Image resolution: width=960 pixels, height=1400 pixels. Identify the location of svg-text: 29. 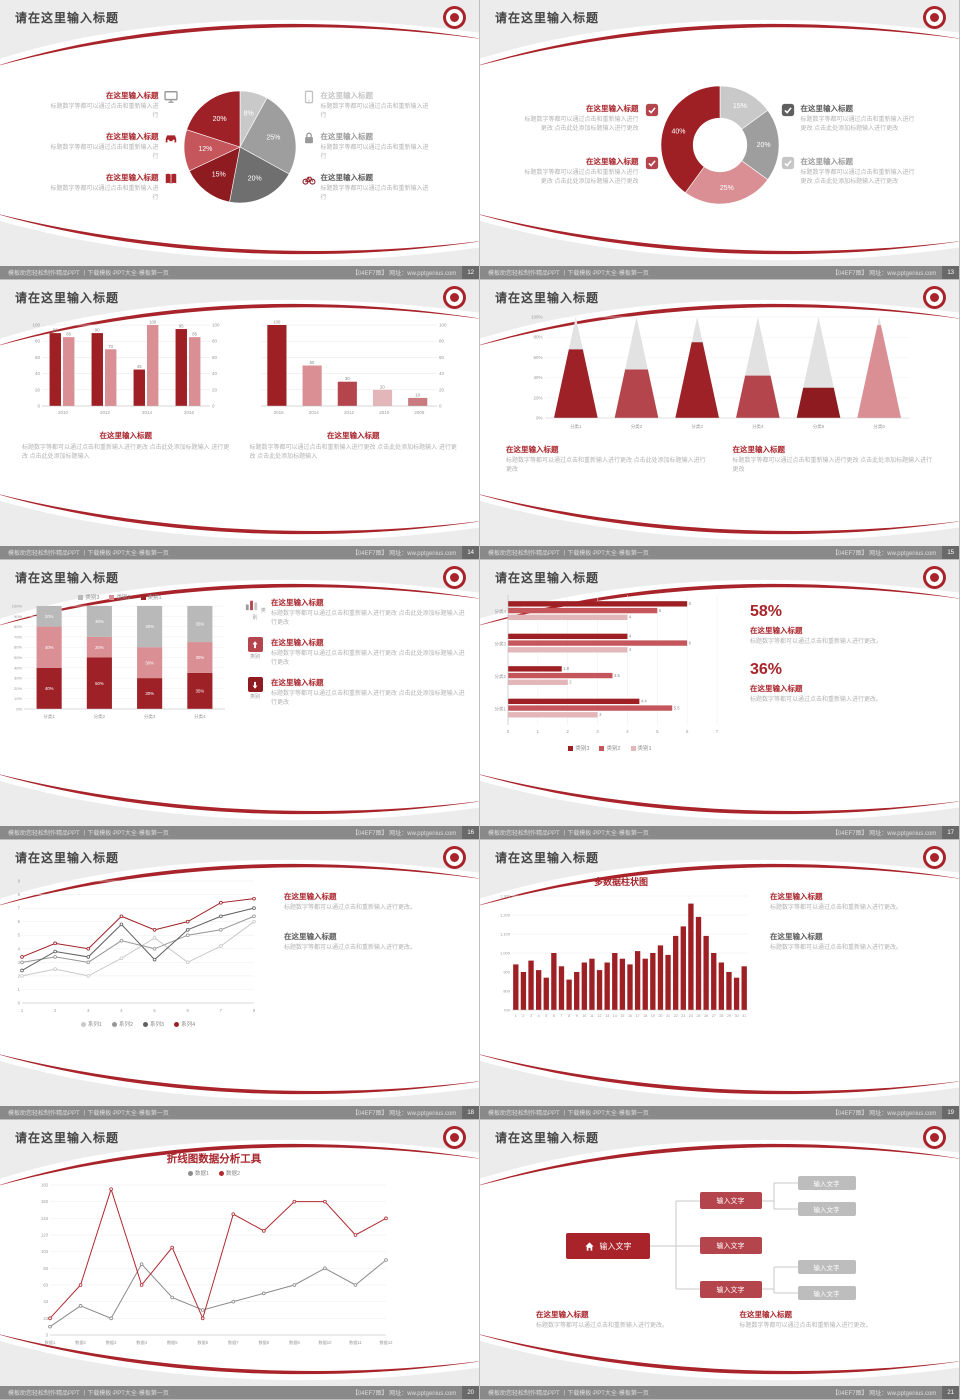
(729, 1016).